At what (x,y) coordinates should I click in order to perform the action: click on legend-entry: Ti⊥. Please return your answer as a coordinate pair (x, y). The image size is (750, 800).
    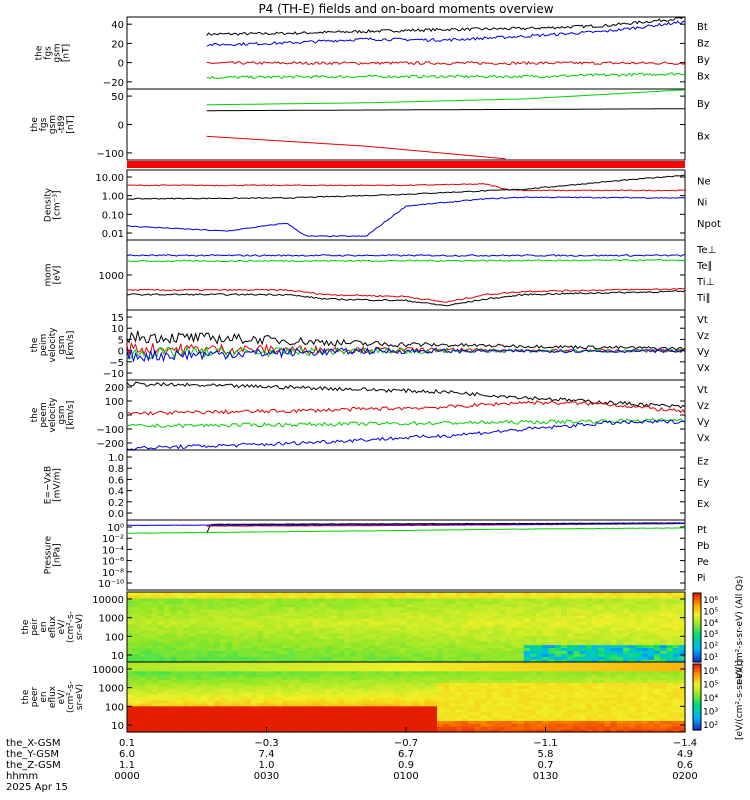
    Looking at the image, I should click on (705, 282).